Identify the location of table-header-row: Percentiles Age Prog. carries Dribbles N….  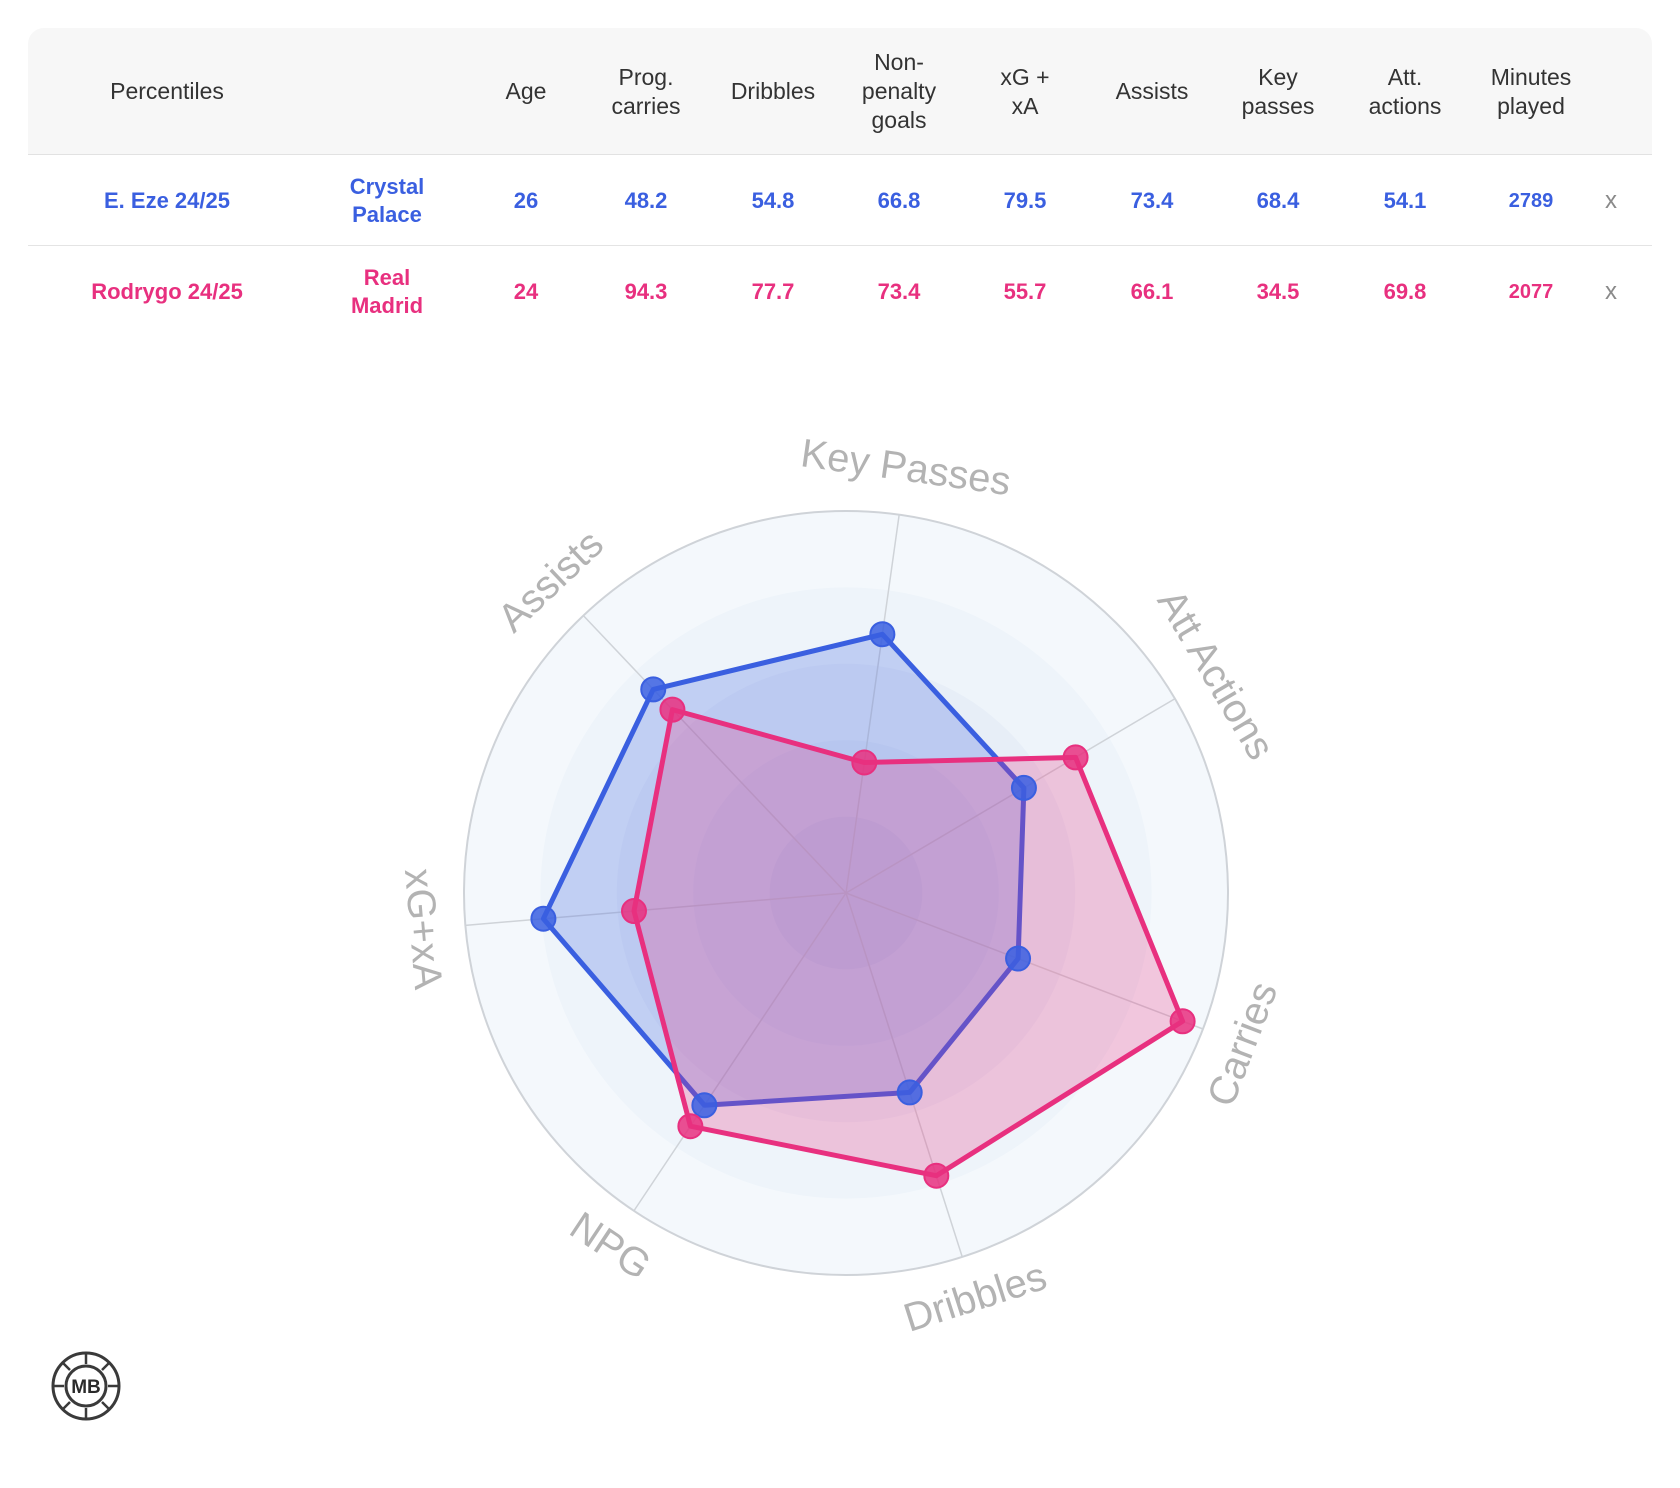
(840, 91).